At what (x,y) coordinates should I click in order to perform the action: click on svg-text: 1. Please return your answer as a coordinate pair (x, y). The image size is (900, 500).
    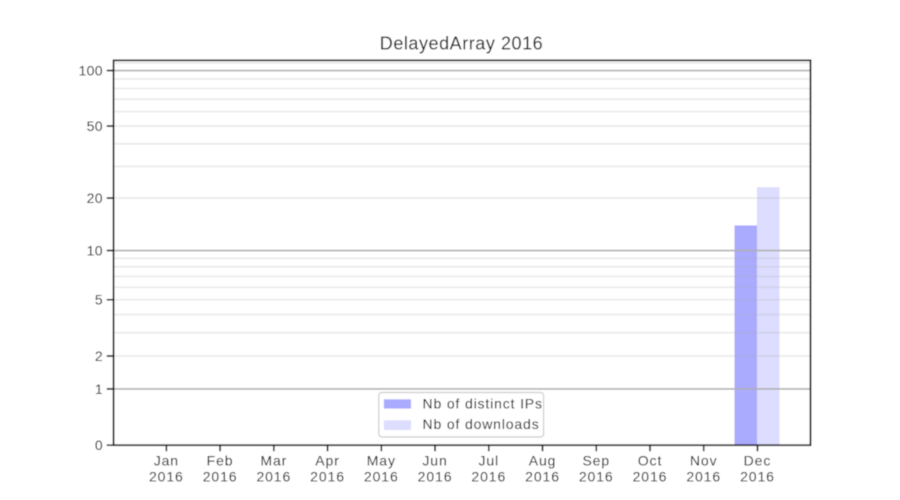
    Looking at the image, I should click on (99, 389).